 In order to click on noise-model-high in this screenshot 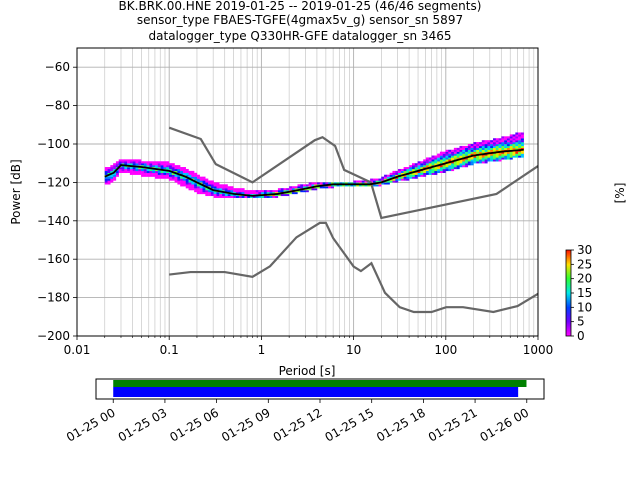, I will do `click(353, 173)`.